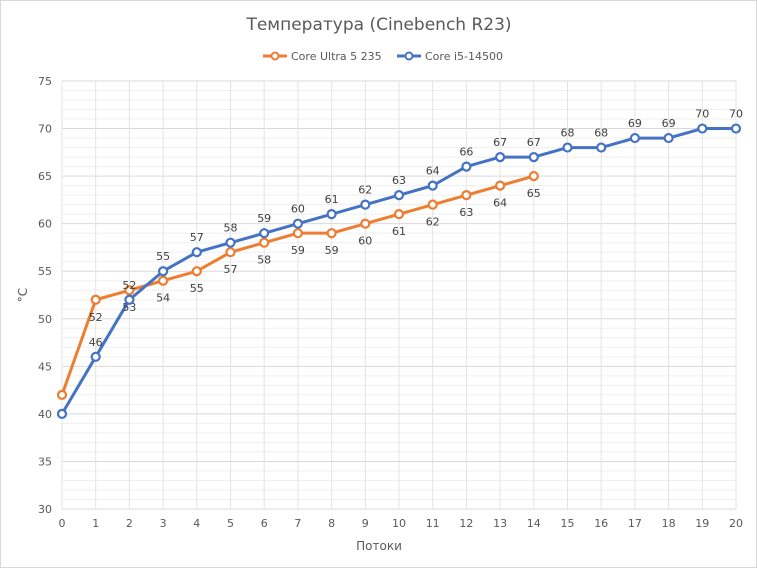 The width and height of the screenshot is (757, 569). I want to click on data-label: 63, so click(399, 180).